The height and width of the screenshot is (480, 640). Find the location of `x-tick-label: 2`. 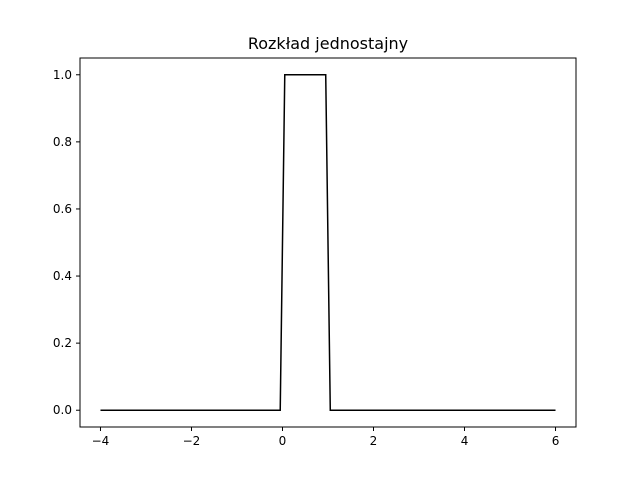

x-tick-label: 2 is located at coordinates (374, 441).